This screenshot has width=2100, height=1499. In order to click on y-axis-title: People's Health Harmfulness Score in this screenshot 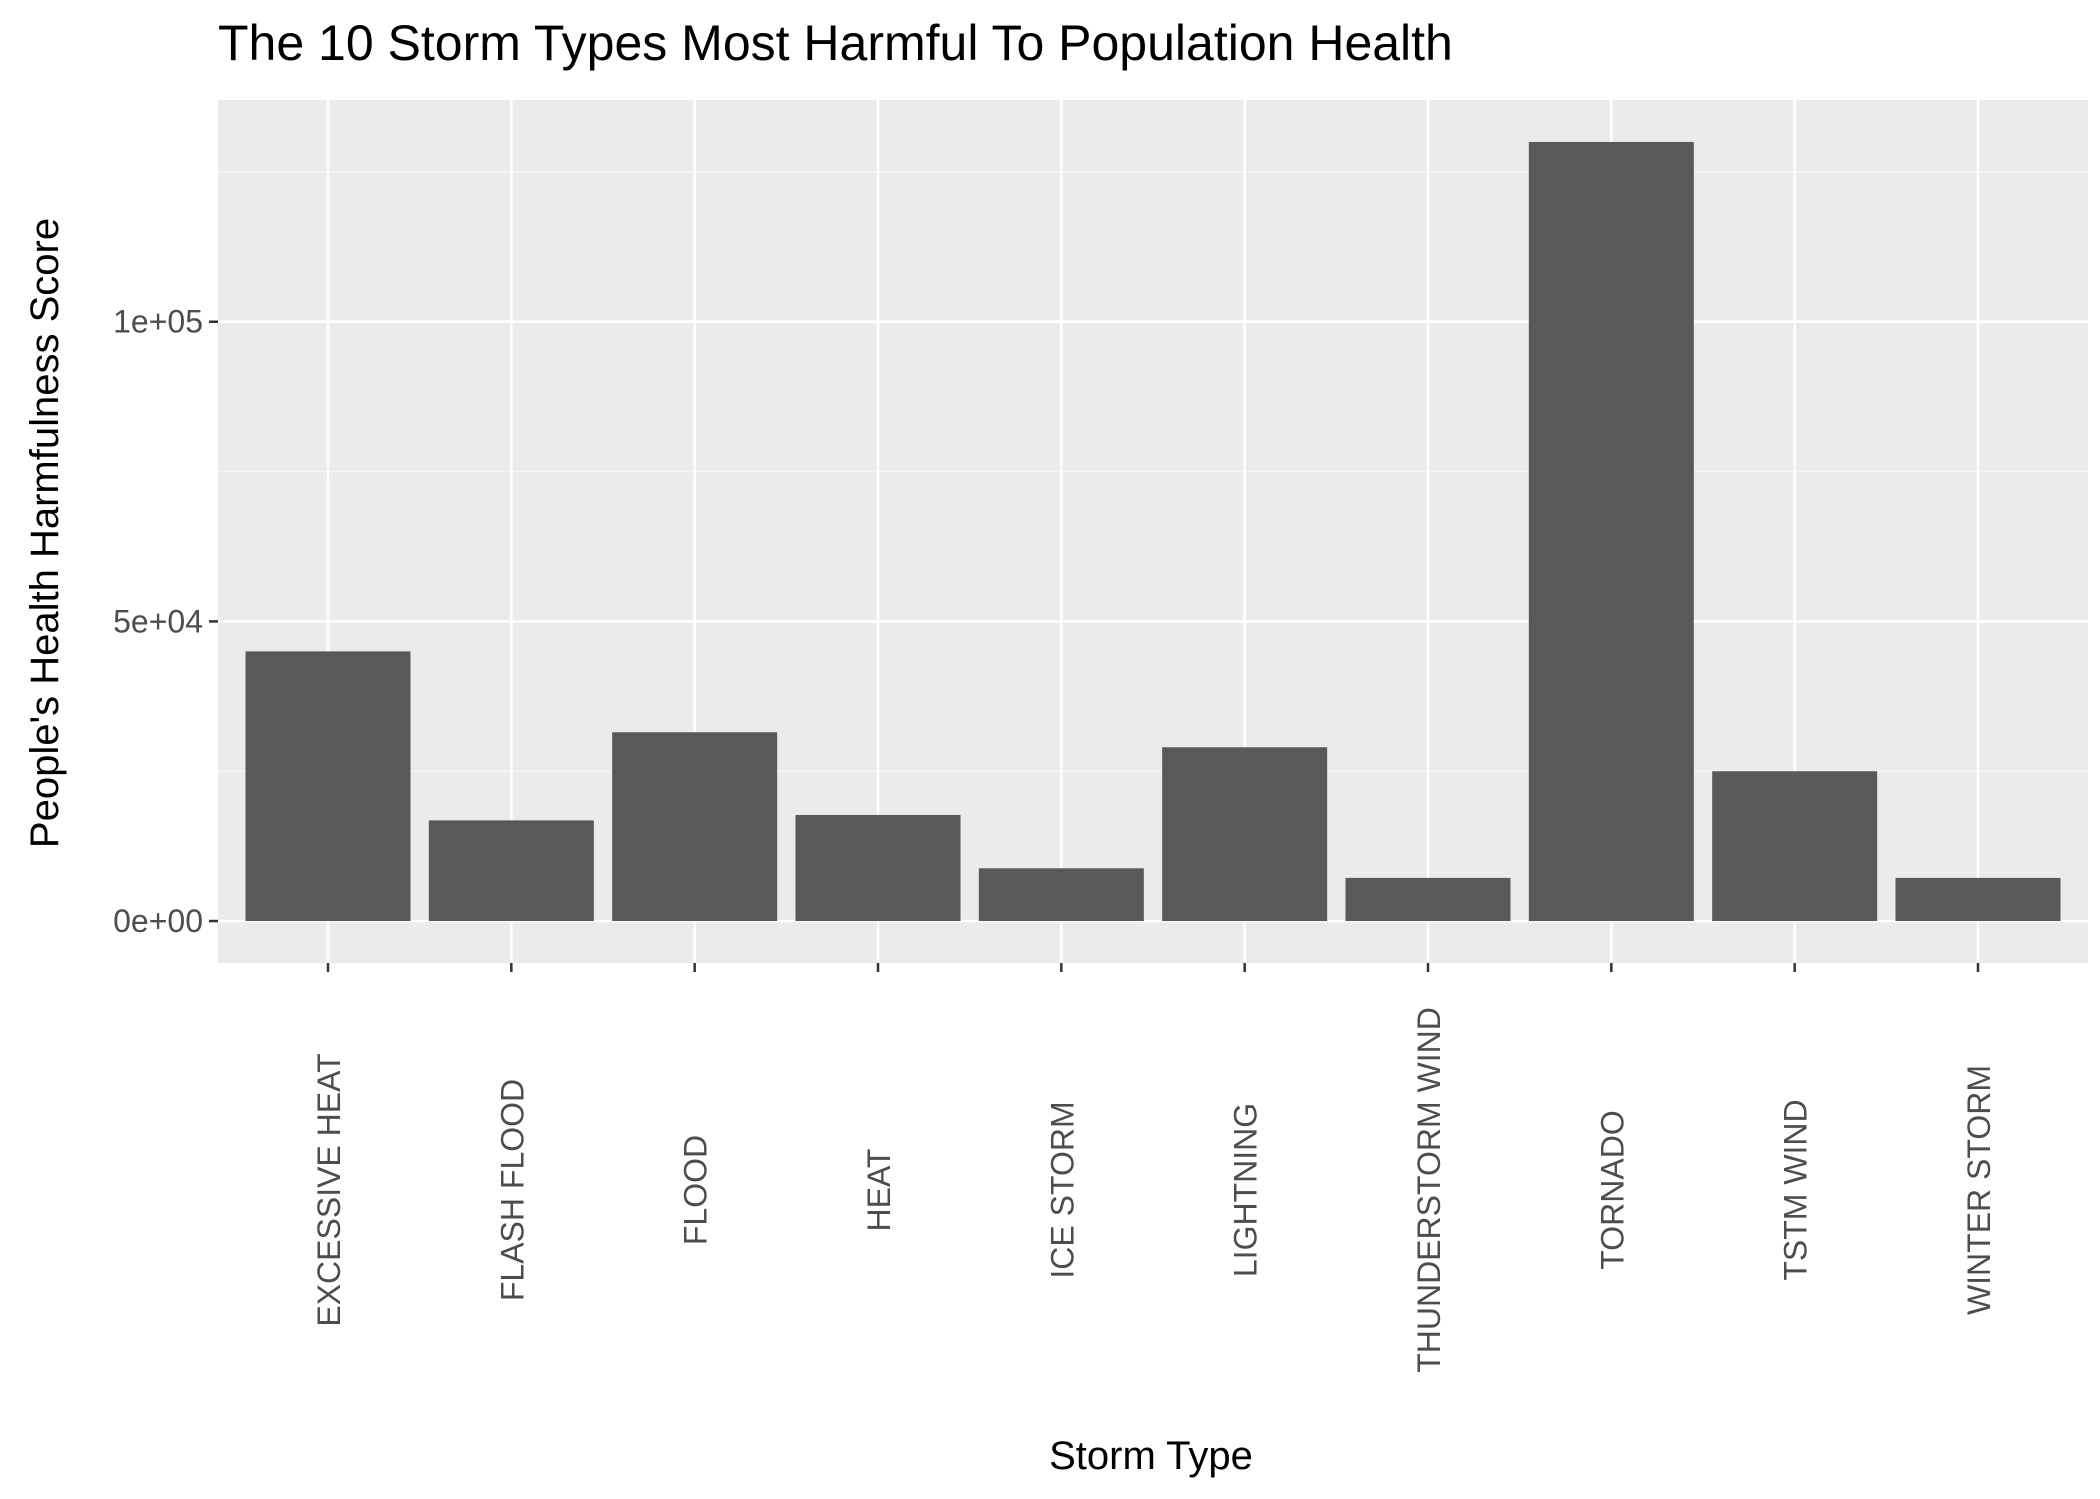, I will do `click(45, 533)`.